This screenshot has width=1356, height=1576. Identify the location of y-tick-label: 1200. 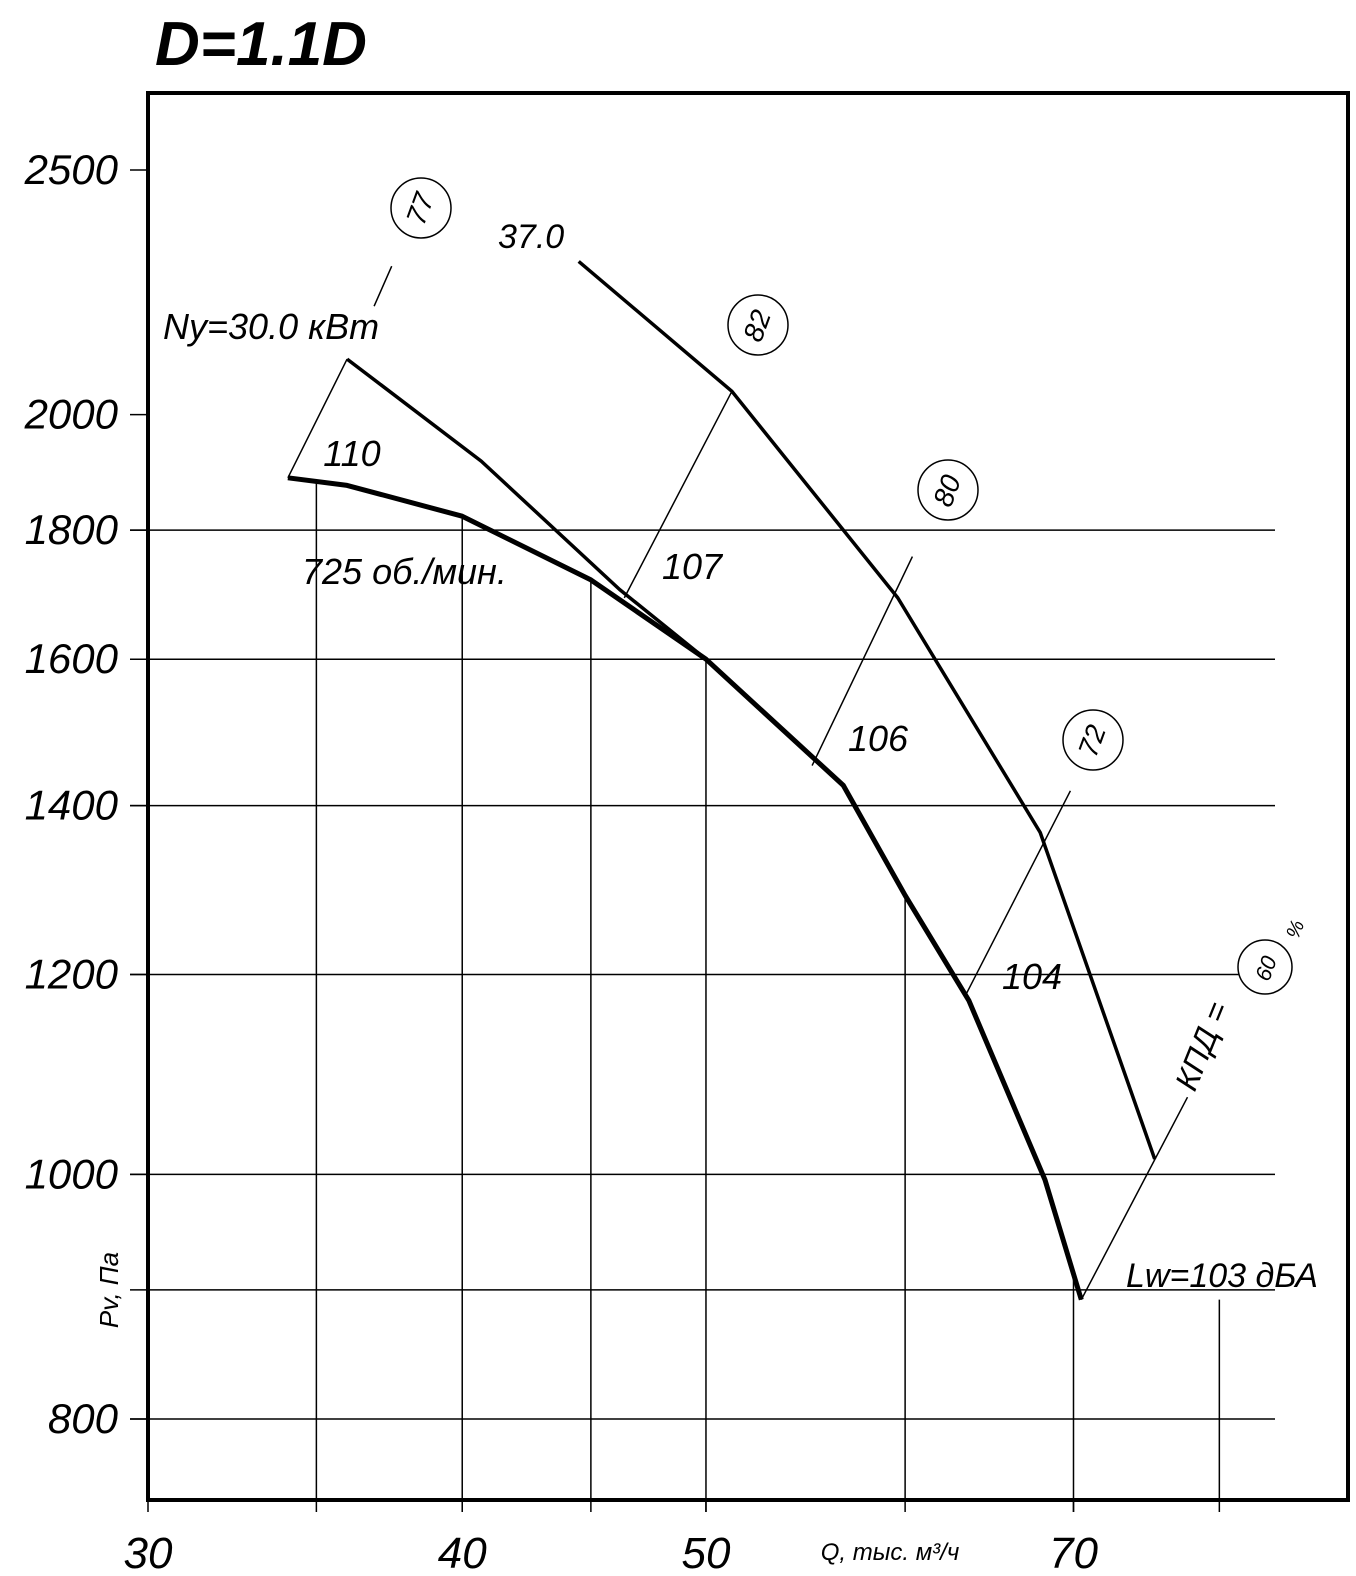
(72, 974).